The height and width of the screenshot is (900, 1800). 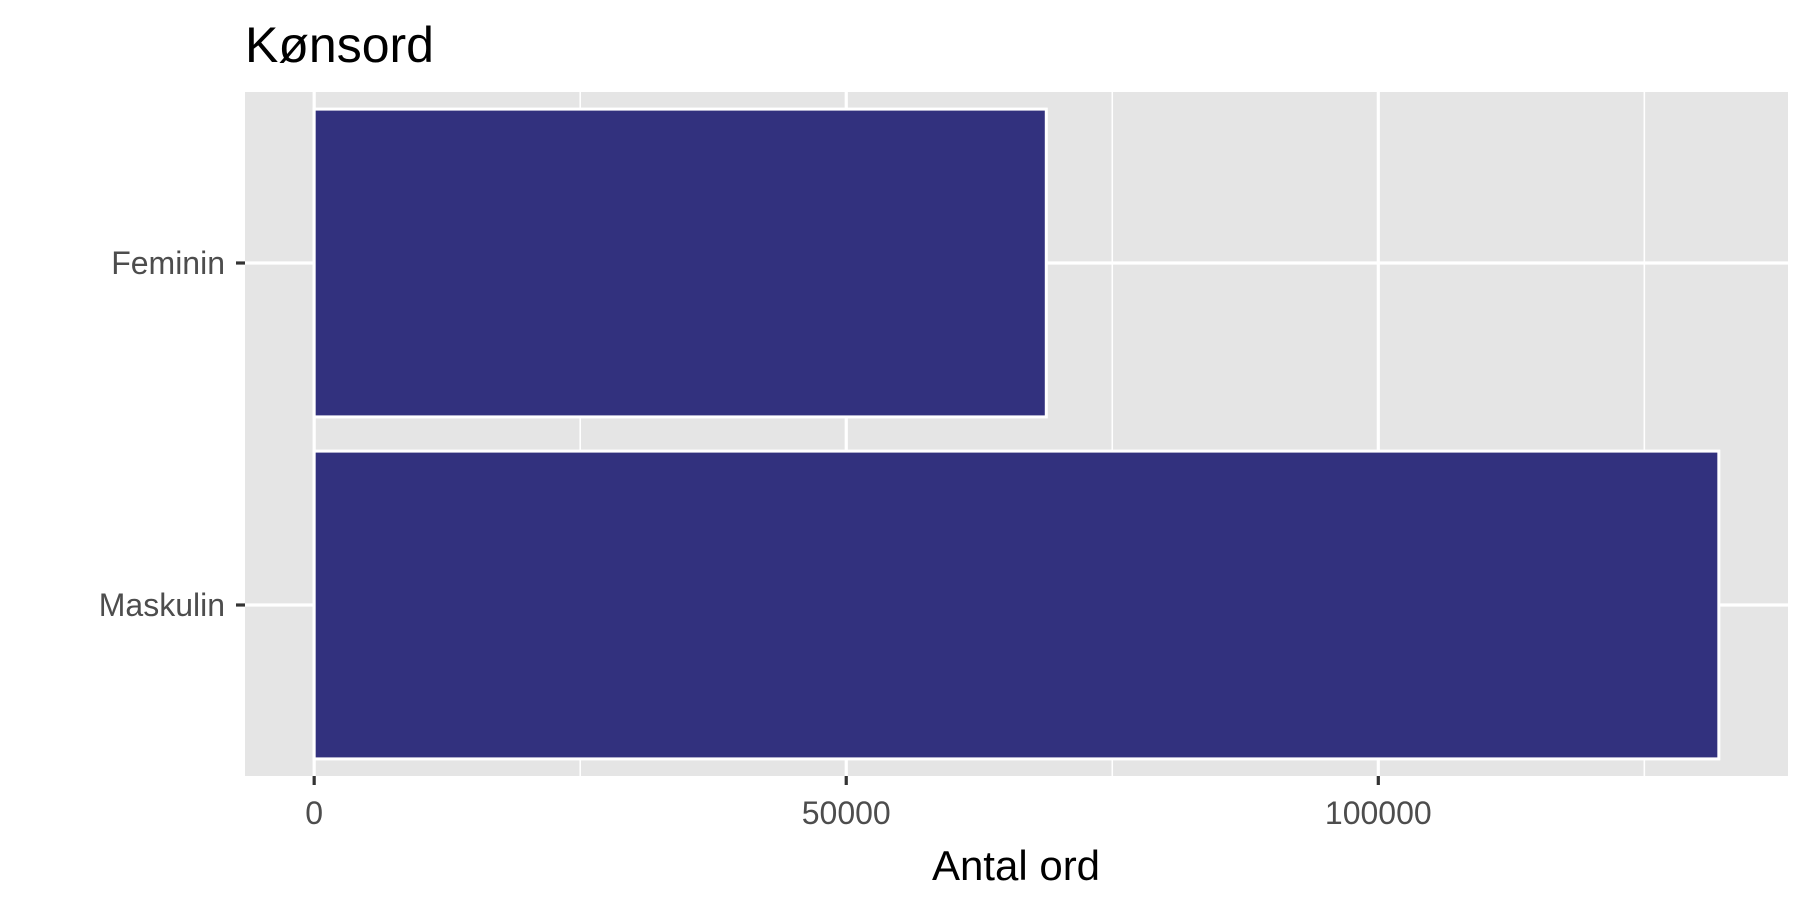 I want to click on x-tick-label: 50000, so click(x=846, y=813).